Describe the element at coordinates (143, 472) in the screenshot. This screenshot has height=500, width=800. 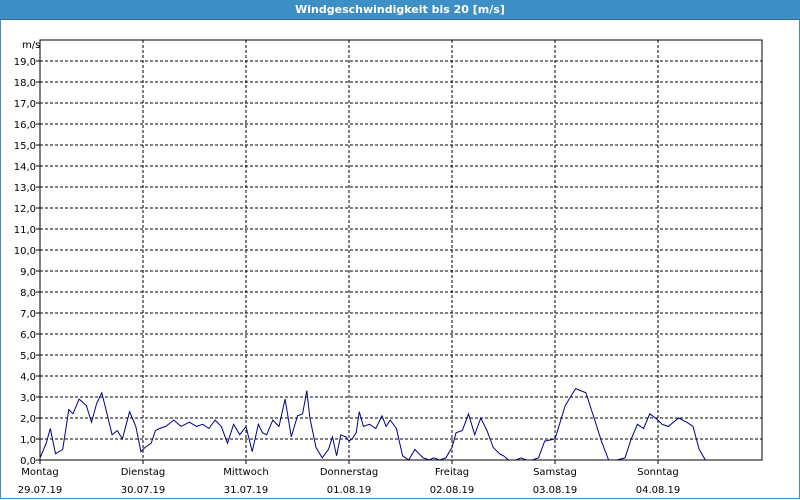
I see `x-tick-day-label: Dienstag` at that location.